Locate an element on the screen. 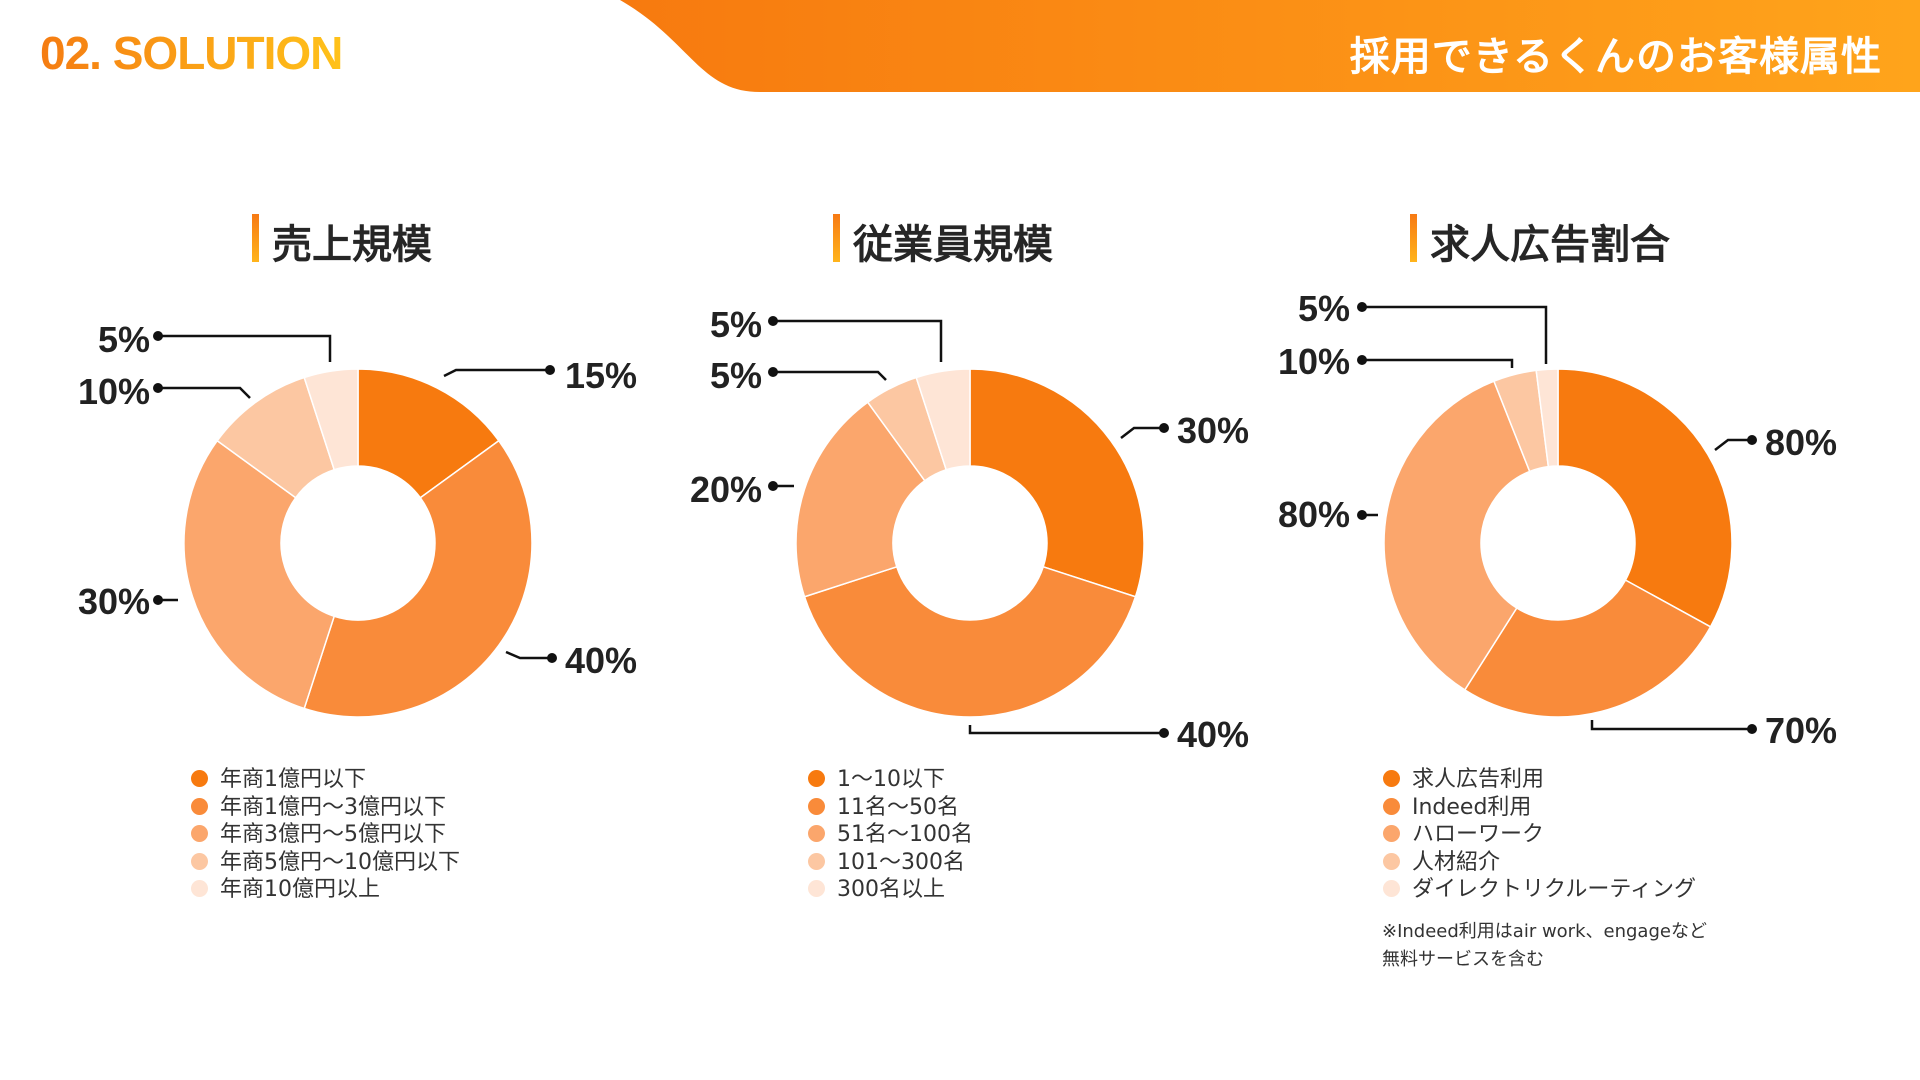 Image resolution: width=1920 pixels, height=1080 pixels. legend-label: Indeed利用 is located at coordinates (1472, 807).